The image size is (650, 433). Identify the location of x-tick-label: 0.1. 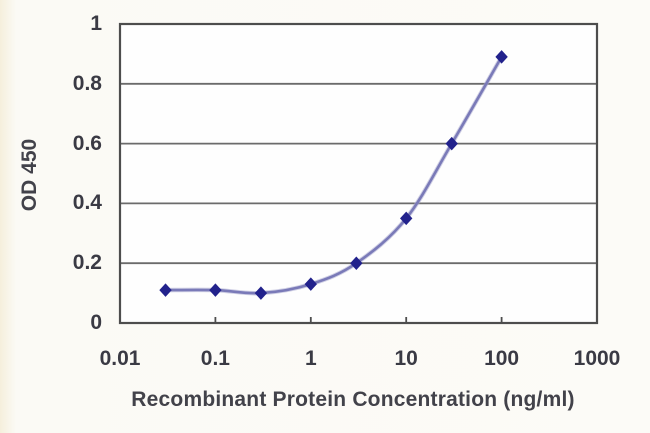
(215, 358).